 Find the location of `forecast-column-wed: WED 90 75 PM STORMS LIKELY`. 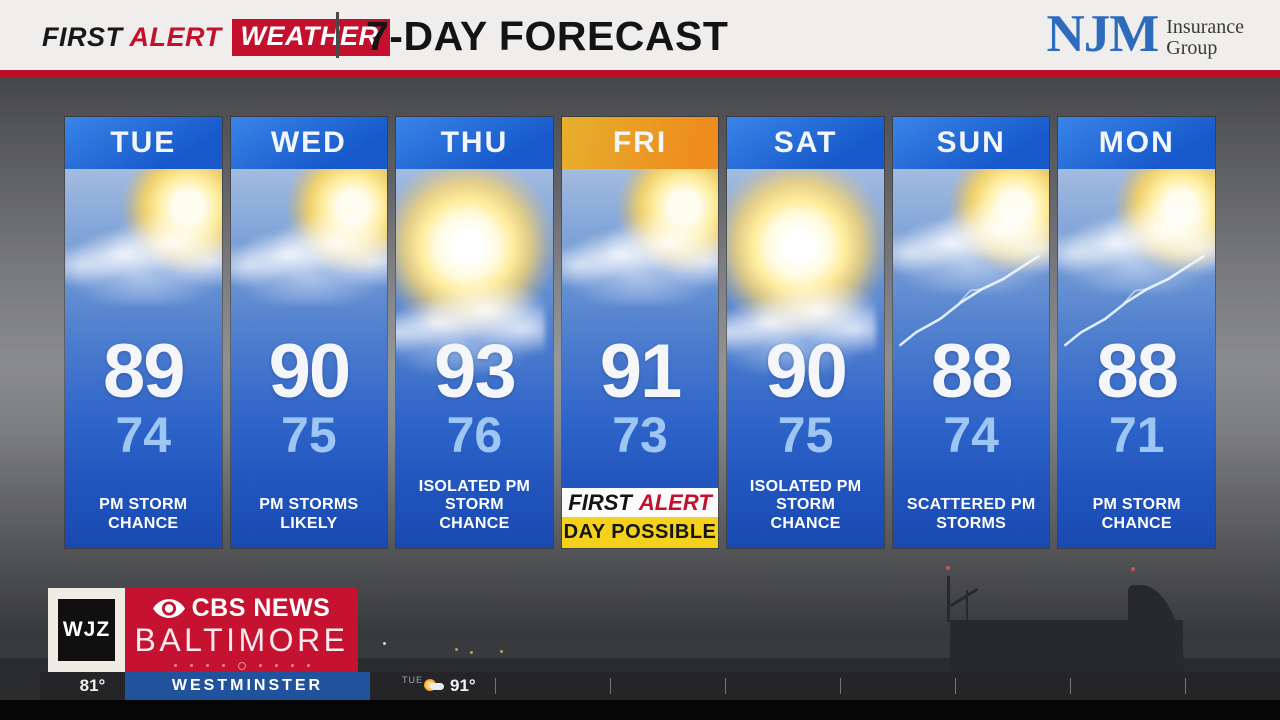

forecast-column-wed: WED 90 75 PM STORMS LIKELY is located at coordinates (309, 332).